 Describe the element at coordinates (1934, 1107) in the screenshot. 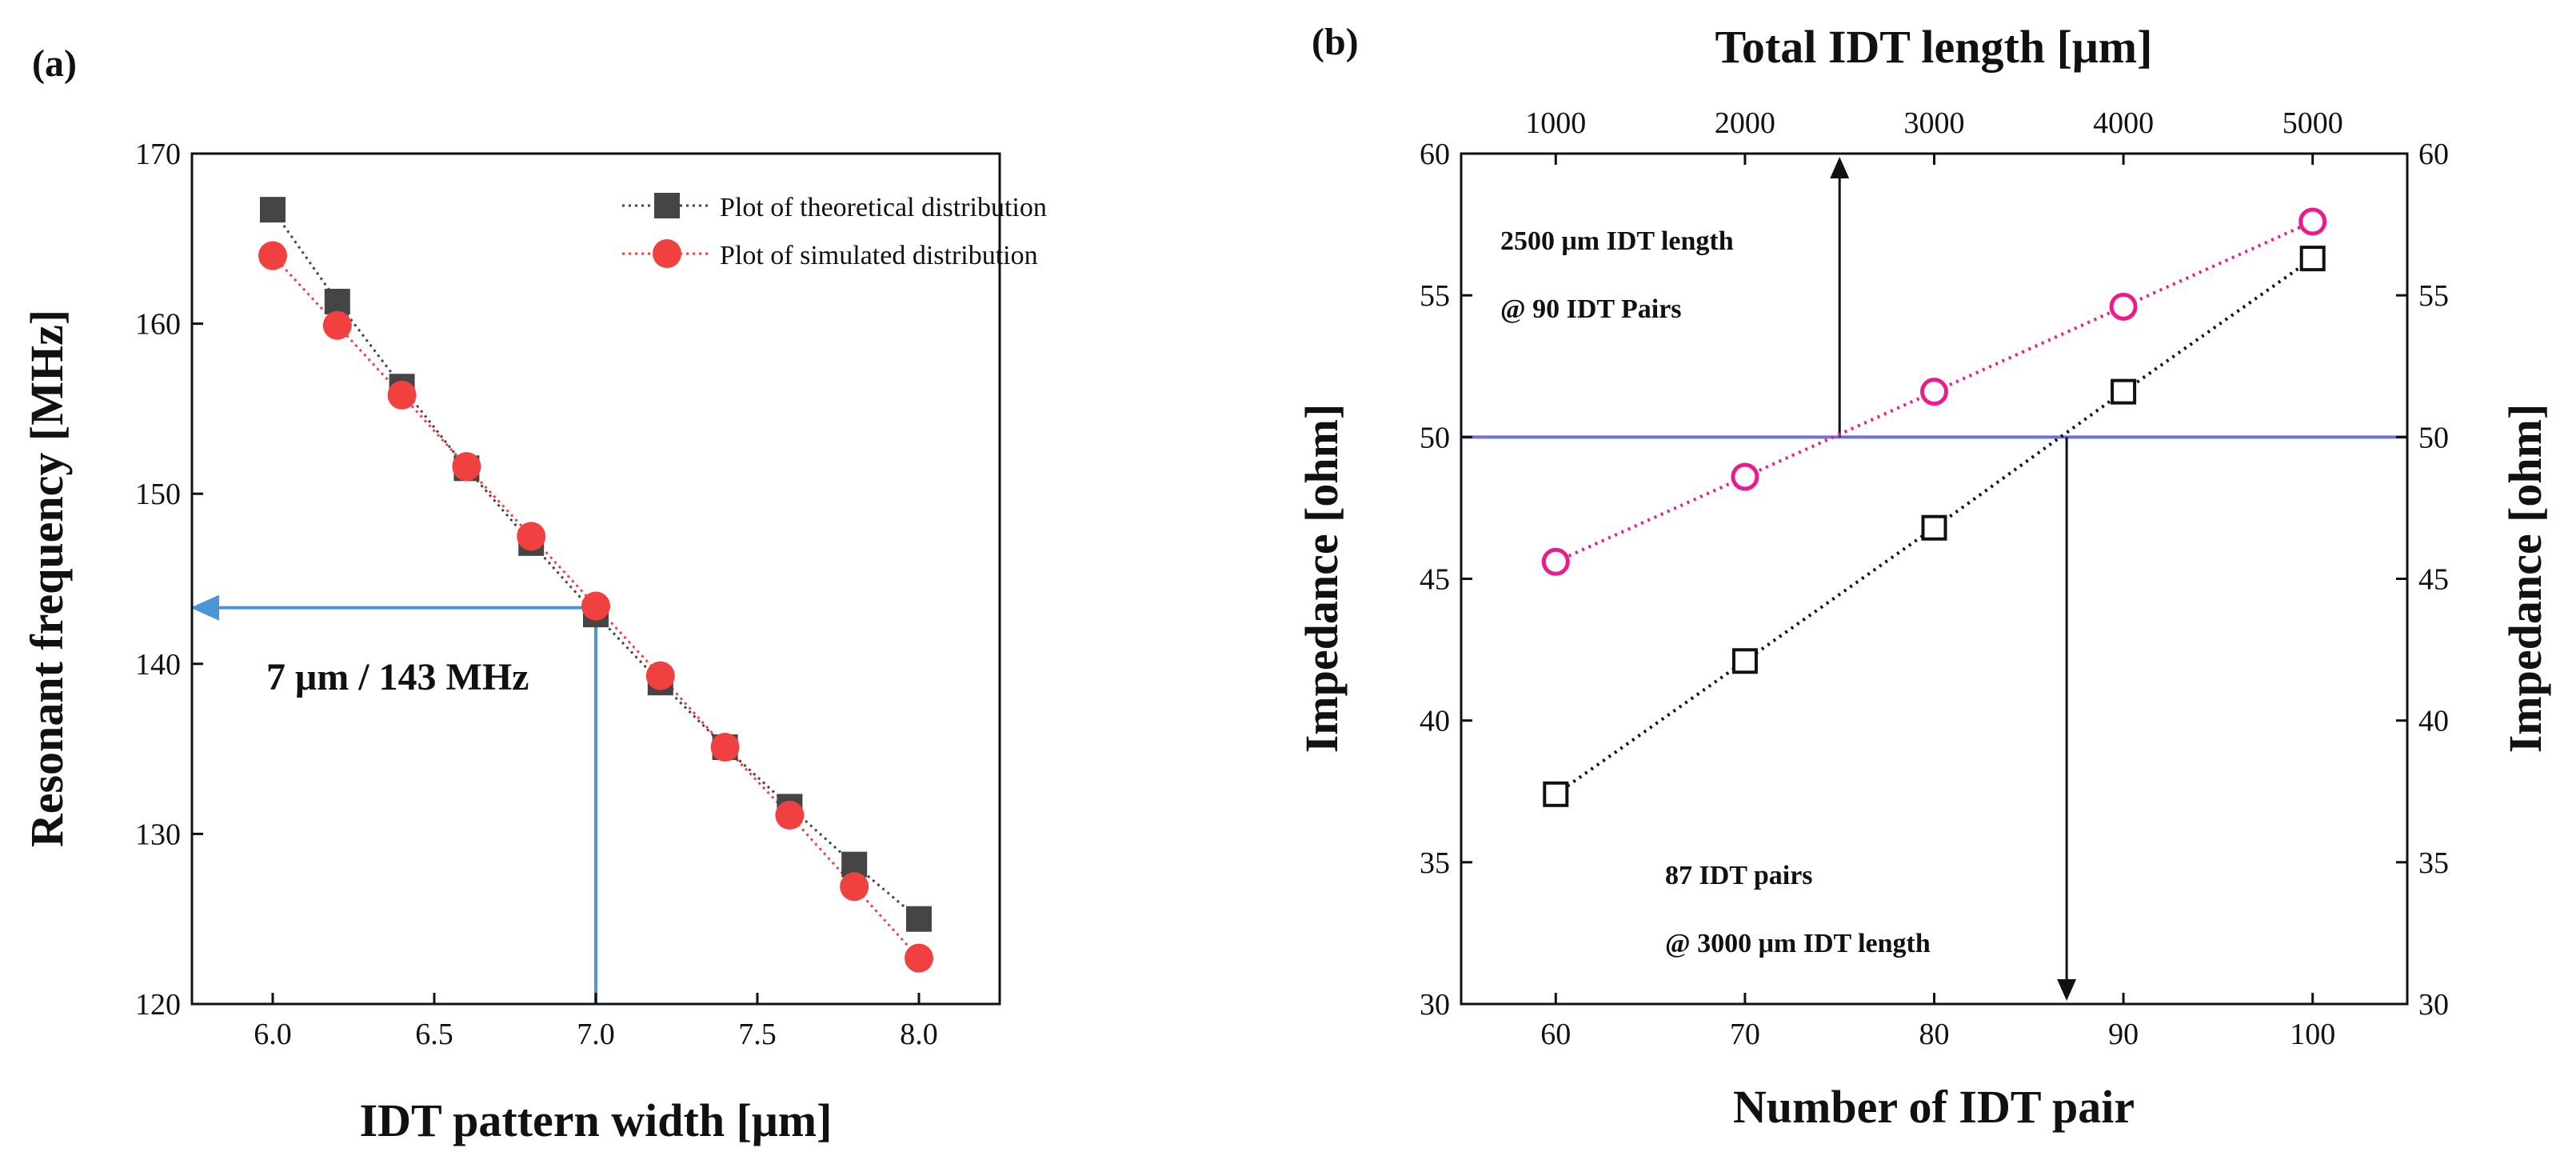

I see `x-axis-label-b: Number of IDT pair` at that location.